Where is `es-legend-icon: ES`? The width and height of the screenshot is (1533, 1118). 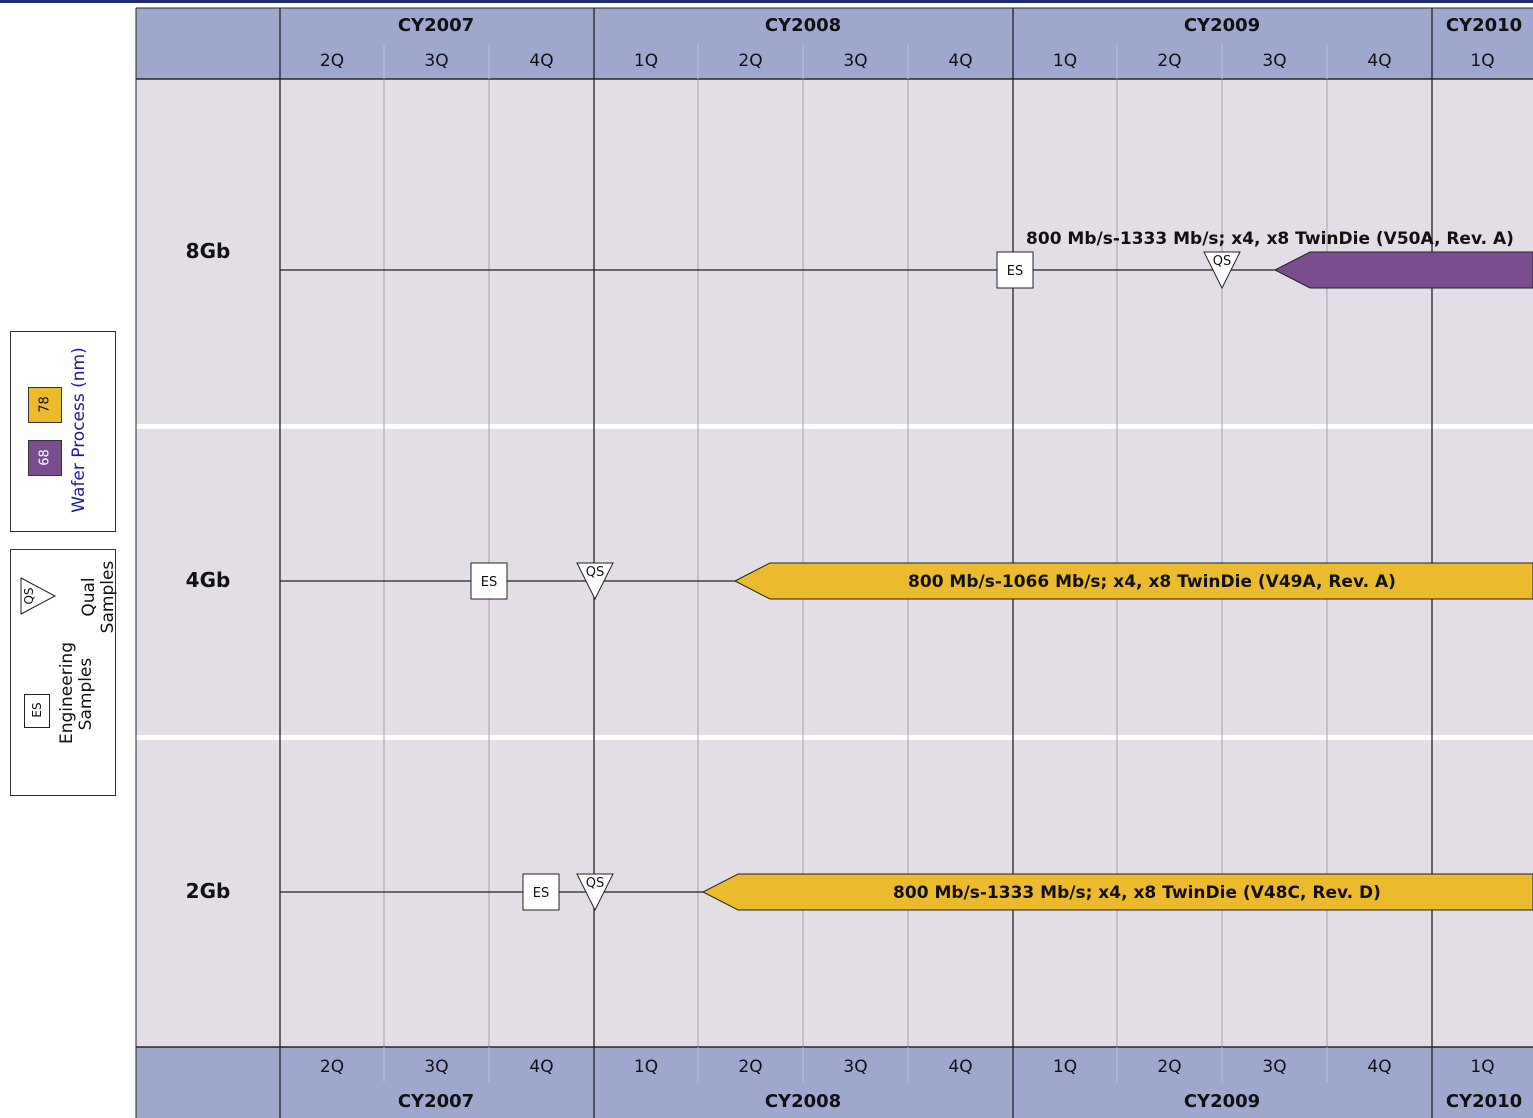
es-legend-icon: ES is located at coordinates (37, 711).